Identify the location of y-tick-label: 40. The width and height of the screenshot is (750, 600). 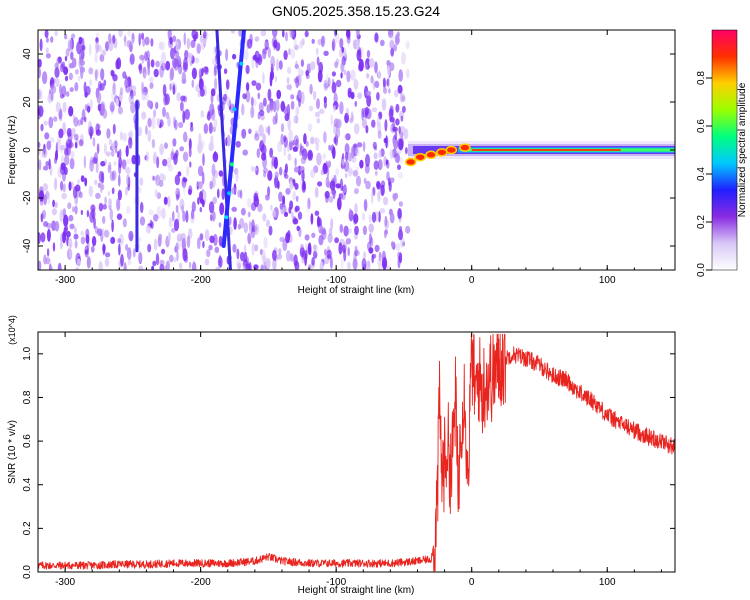
(27, 54).